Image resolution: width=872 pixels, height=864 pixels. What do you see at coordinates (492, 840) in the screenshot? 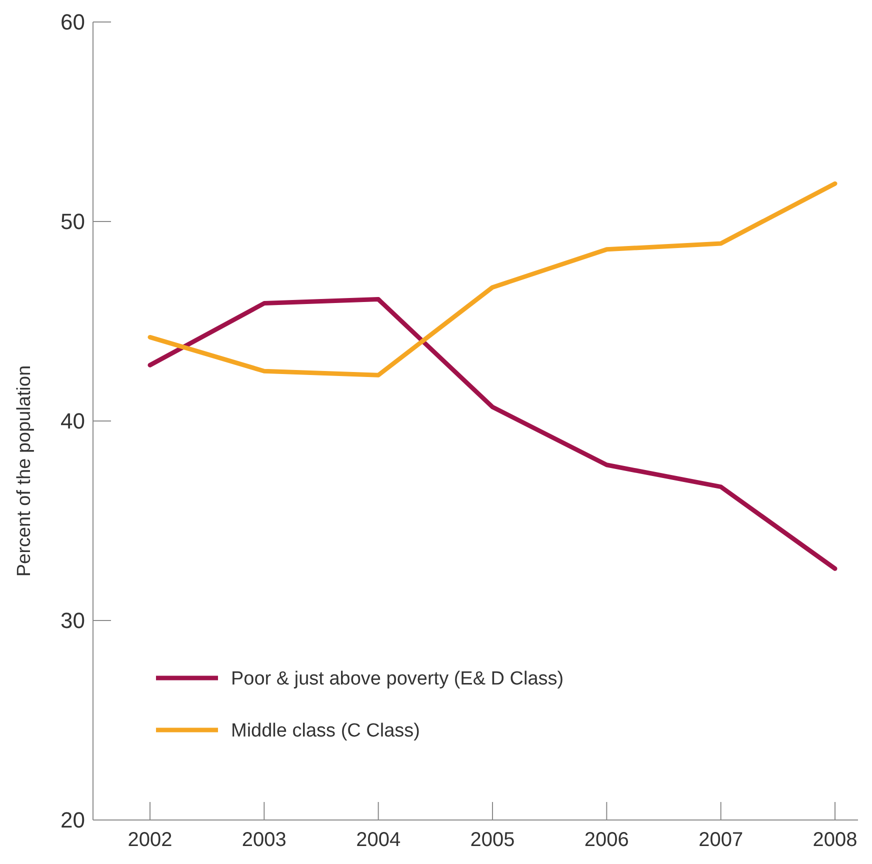
I see `x-tick-label: 2005` at bounding box center [492, 840].